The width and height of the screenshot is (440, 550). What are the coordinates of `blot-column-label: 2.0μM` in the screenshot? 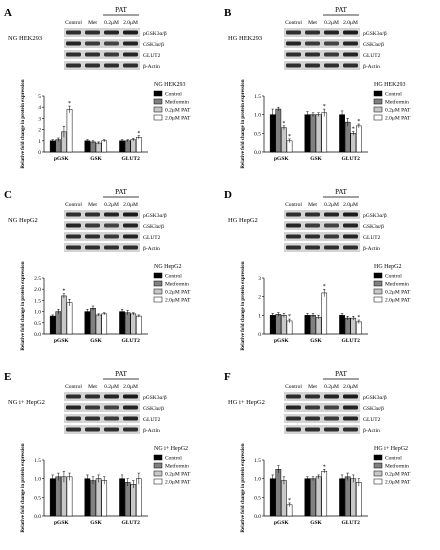 It's located at (130, 23).